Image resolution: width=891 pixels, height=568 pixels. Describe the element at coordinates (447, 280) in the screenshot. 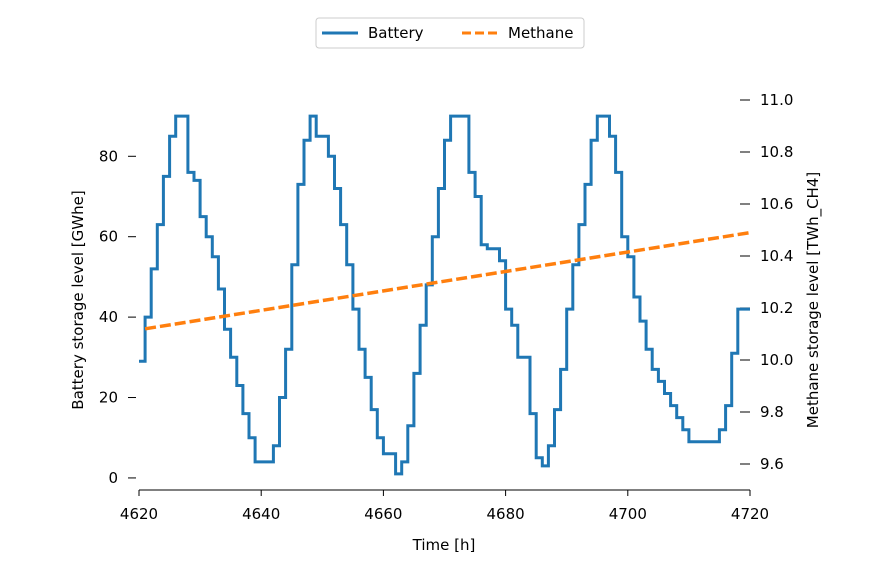

I see `series-methane-line` at that location.